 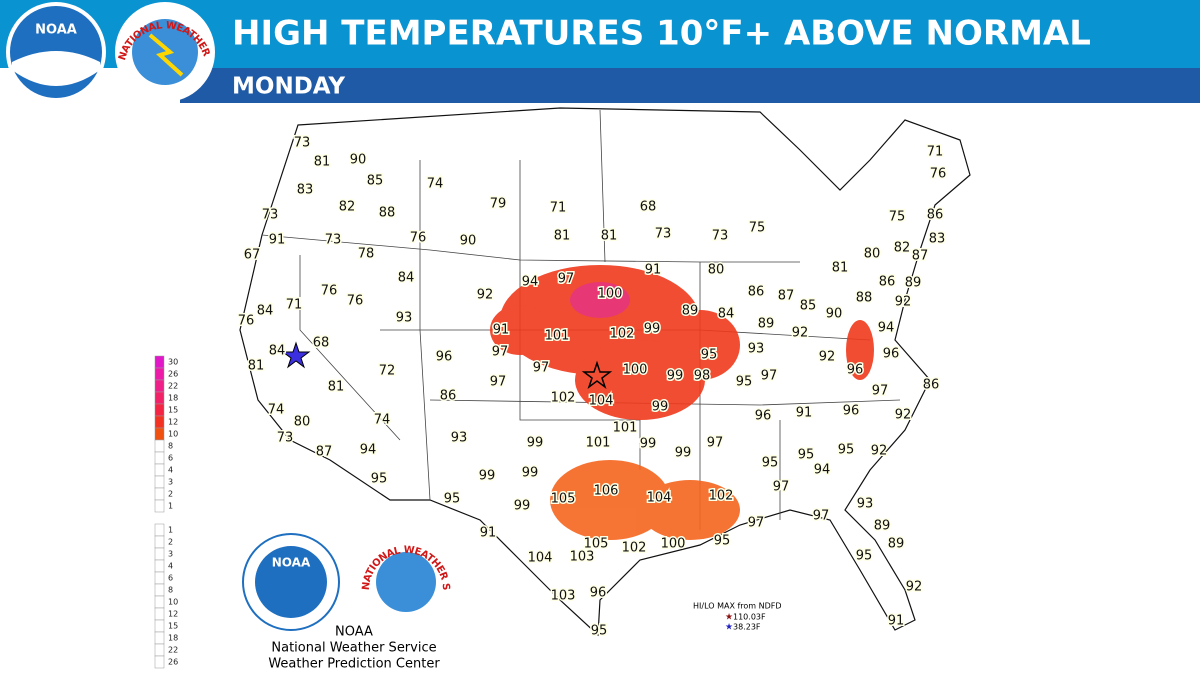 What do you see at coordinates (291, 582) in the screenshot?
I see `noaa-seal-disc` at bounding box center [291, 582].